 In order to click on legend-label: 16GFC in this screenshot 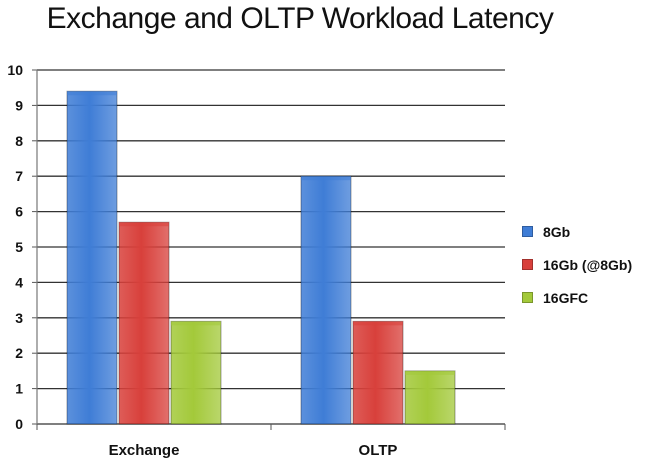, I will do `click(566, 297)`.